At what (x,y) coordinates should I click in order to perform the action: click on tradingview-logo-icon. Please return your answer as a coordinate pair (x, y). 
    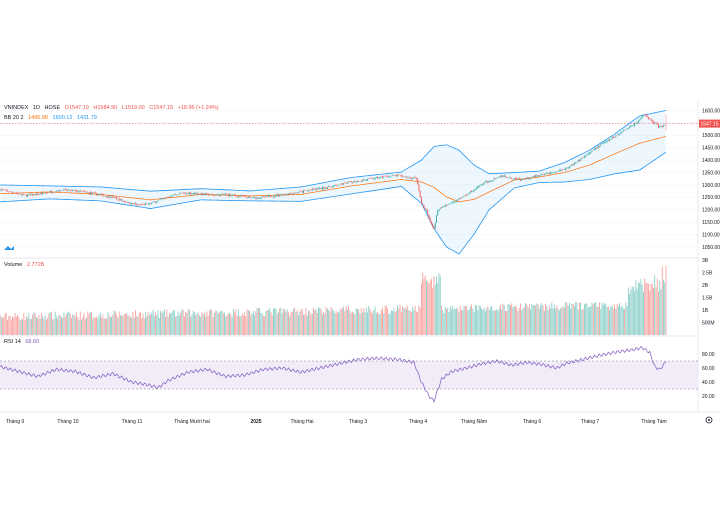
    Looking at the image, I should click on (9, 248).